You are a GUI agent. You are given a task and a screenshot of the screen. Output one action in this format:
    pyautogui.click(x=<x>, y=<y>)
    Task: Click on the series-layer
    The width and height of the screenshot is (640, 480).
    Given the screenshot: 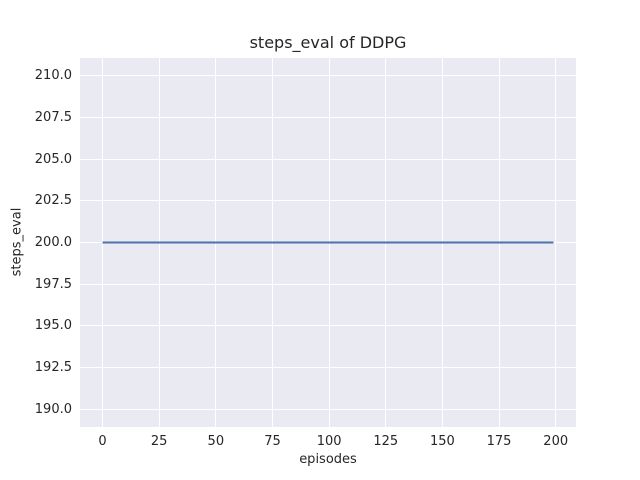 What is the action you would take?
    pyautogui.click(x=328, y=242)
    